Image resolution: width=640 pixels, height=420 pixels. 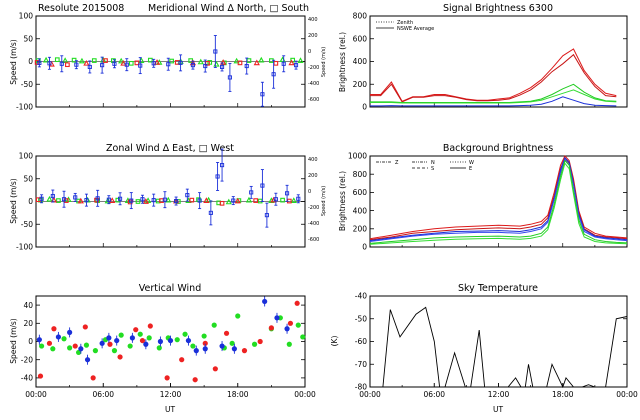 I want to click on title: Vertical Wind, so click(x=170, y=288).